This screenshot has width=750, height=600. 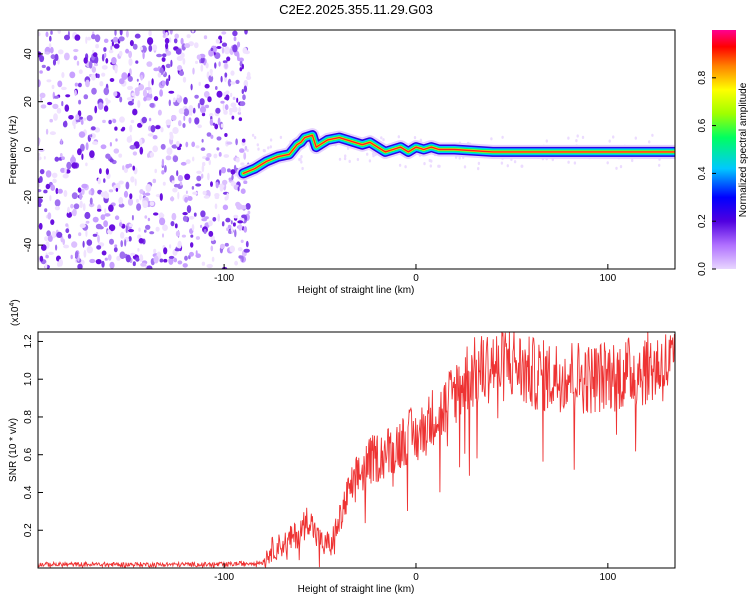 I want to click on snr-x-tick-label: 100, so click(x=608, y=577).